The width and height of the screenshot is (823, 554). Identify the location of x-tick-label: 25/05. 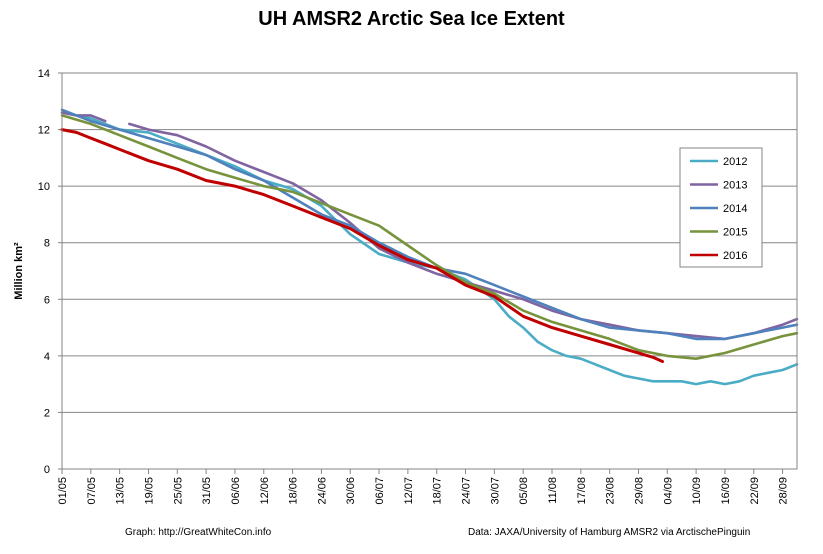
(178, 491).